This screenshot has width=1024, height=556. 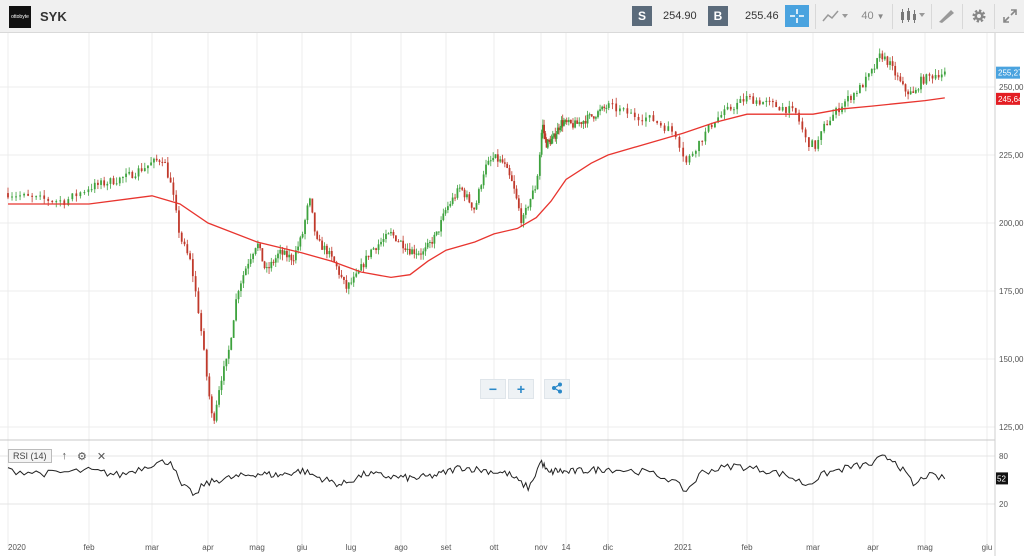 I want to click on chart-type-icon, so click(x=835, y=16).